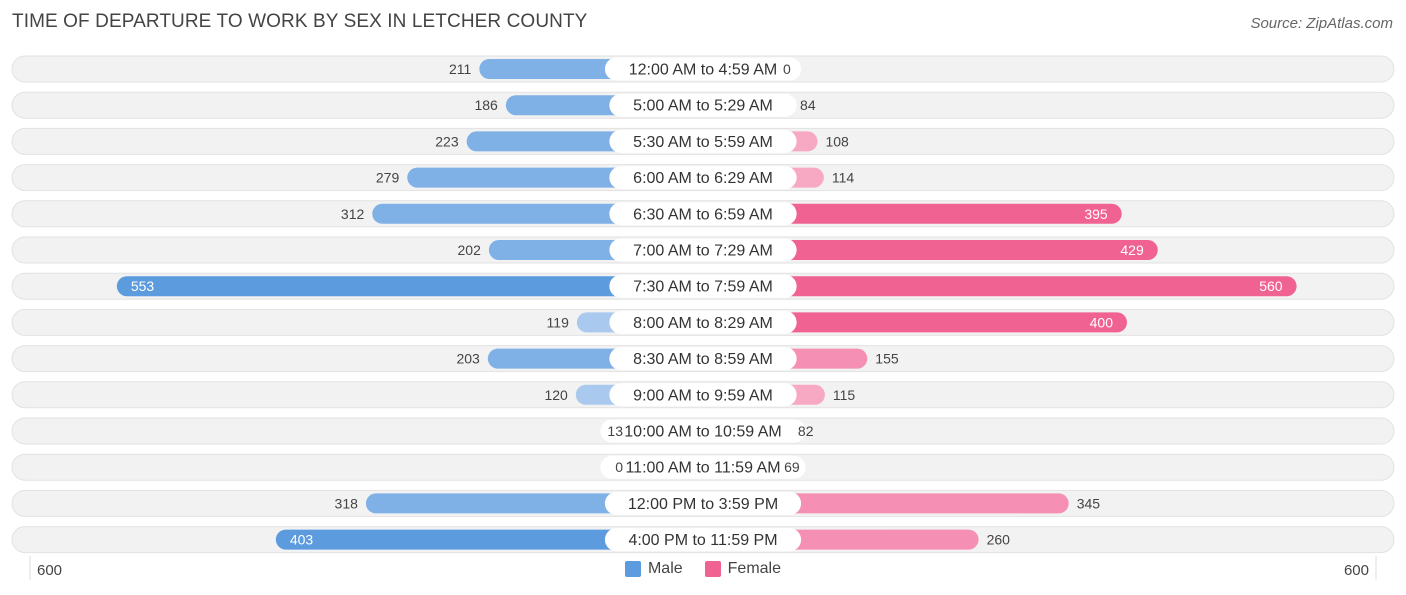  What do you see at coordinates (808, 105) in the screenshot?
I see `value-label-female: 84` at bounding box center [808, 105].